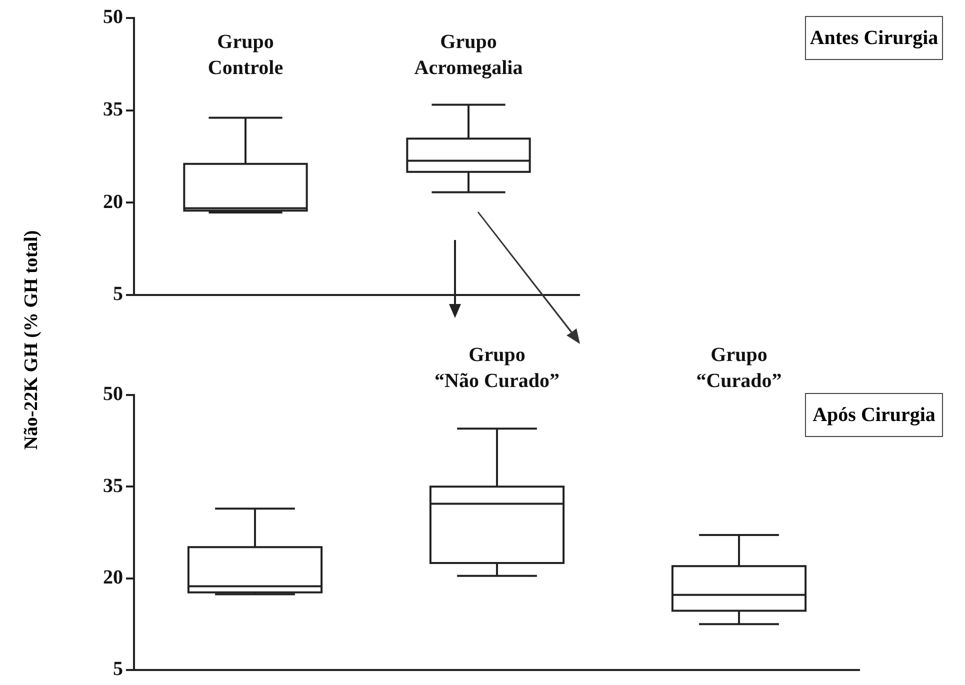 Image resolution: width=965 pixels, height=685 pixels. I want to click on x-tick-label: Grupo “Não Curado”, so click(497, 368).